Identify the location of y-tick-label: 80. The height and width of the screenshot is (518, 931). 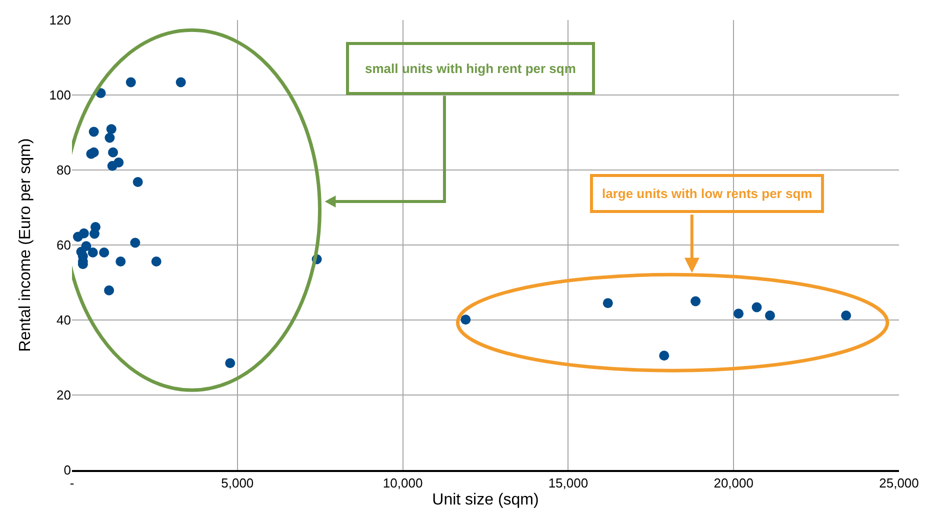
(63, 170).